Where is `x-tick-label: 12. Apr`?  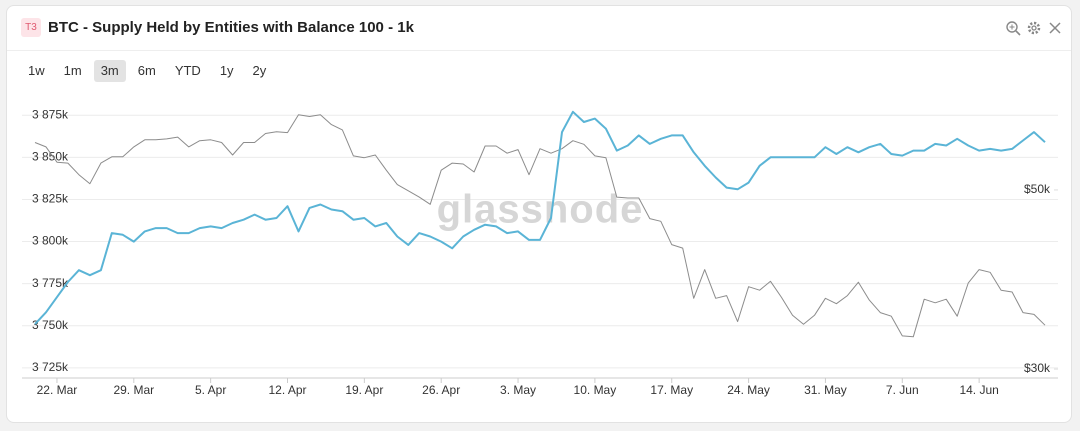
x-tick-label: 12. Apr is located at coordinates (287, 390).